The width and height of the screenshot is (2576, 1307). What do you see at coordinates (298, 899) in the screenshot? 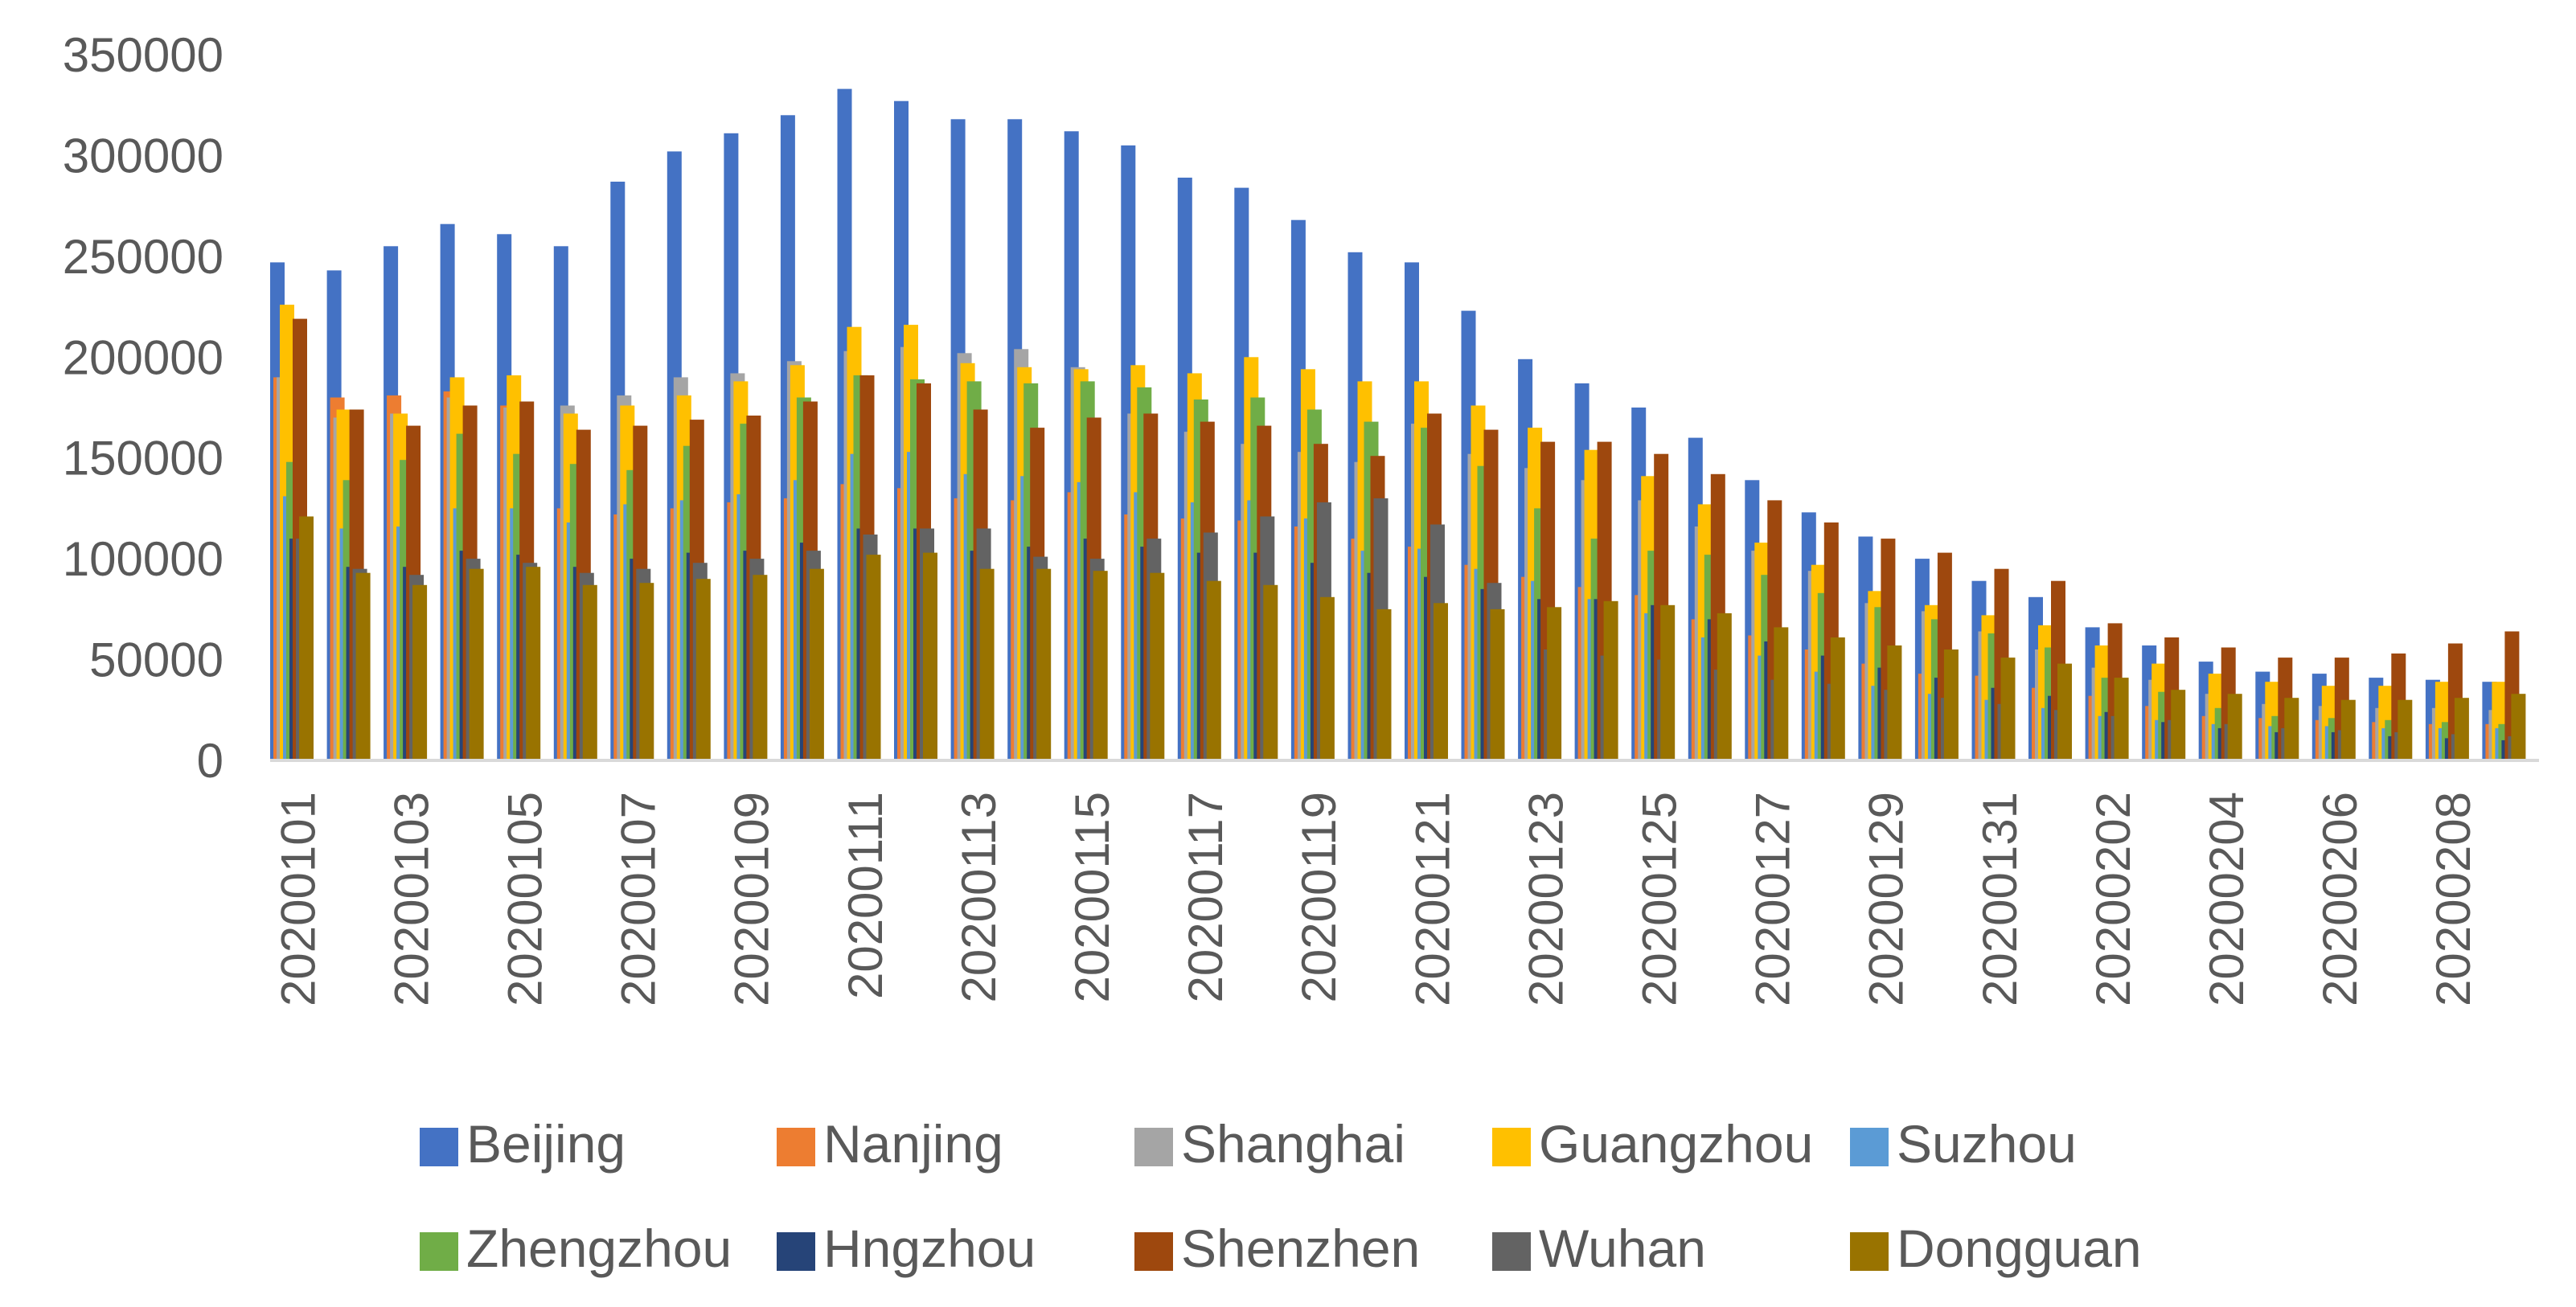
I see `x-tick-label: 20200101` at bounding box center [298, 899].